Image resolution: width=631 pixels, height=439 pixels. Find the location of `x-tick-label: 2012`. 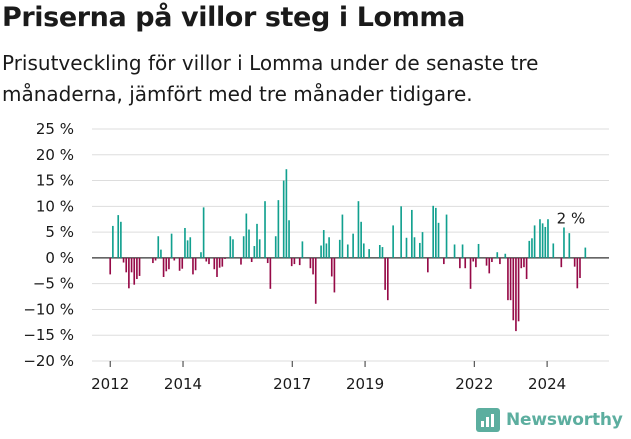

x-tick-label: 2012 is located at coordinates (110, 384).